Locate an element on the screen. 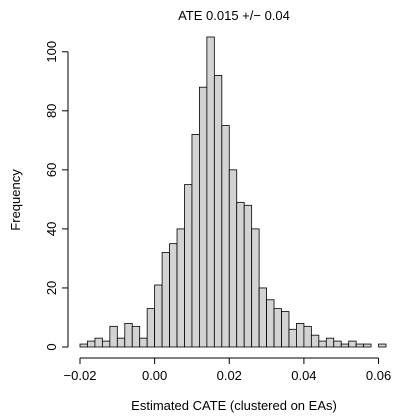 The width and height of the screenshot is (406, 419). x-tick-label: −0.02 is located at coordinates (80, 375).